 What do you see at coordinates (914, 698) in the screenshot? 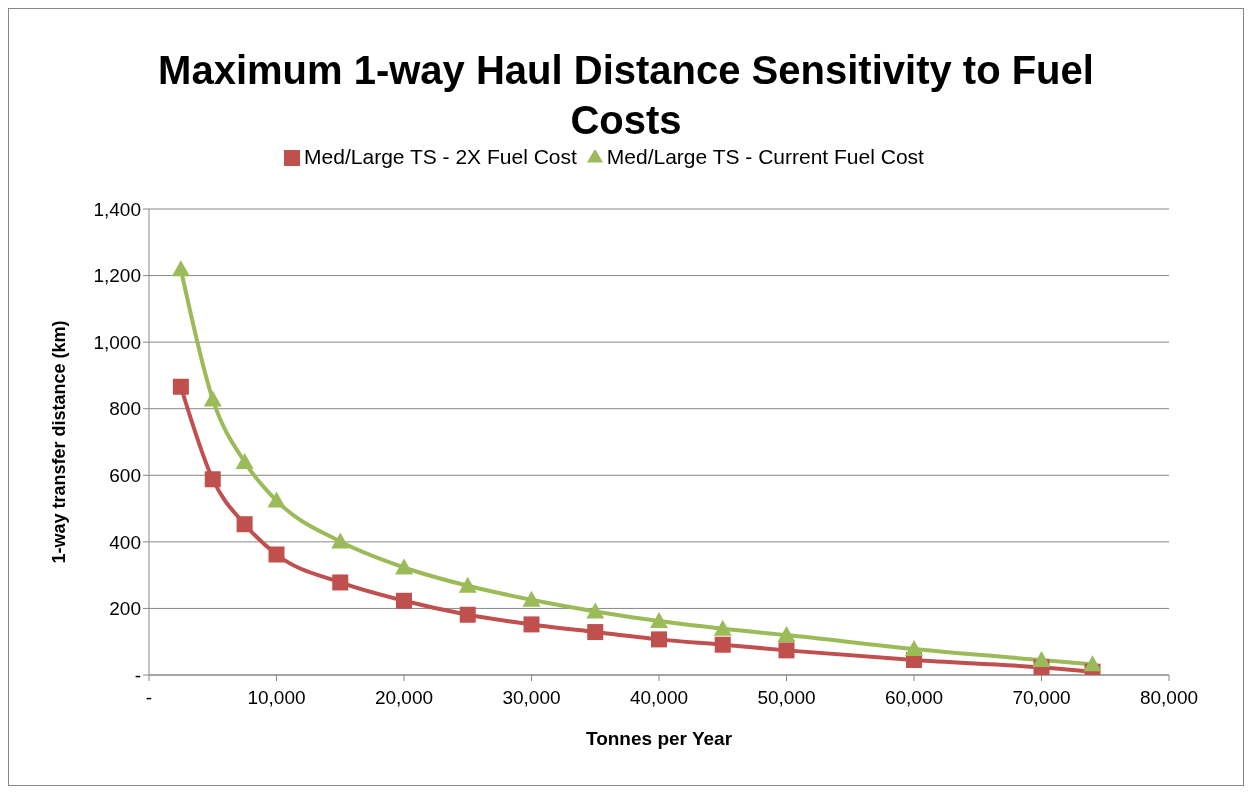
I see `x-tick-label: 60,000` at bounding box center [914, 698].